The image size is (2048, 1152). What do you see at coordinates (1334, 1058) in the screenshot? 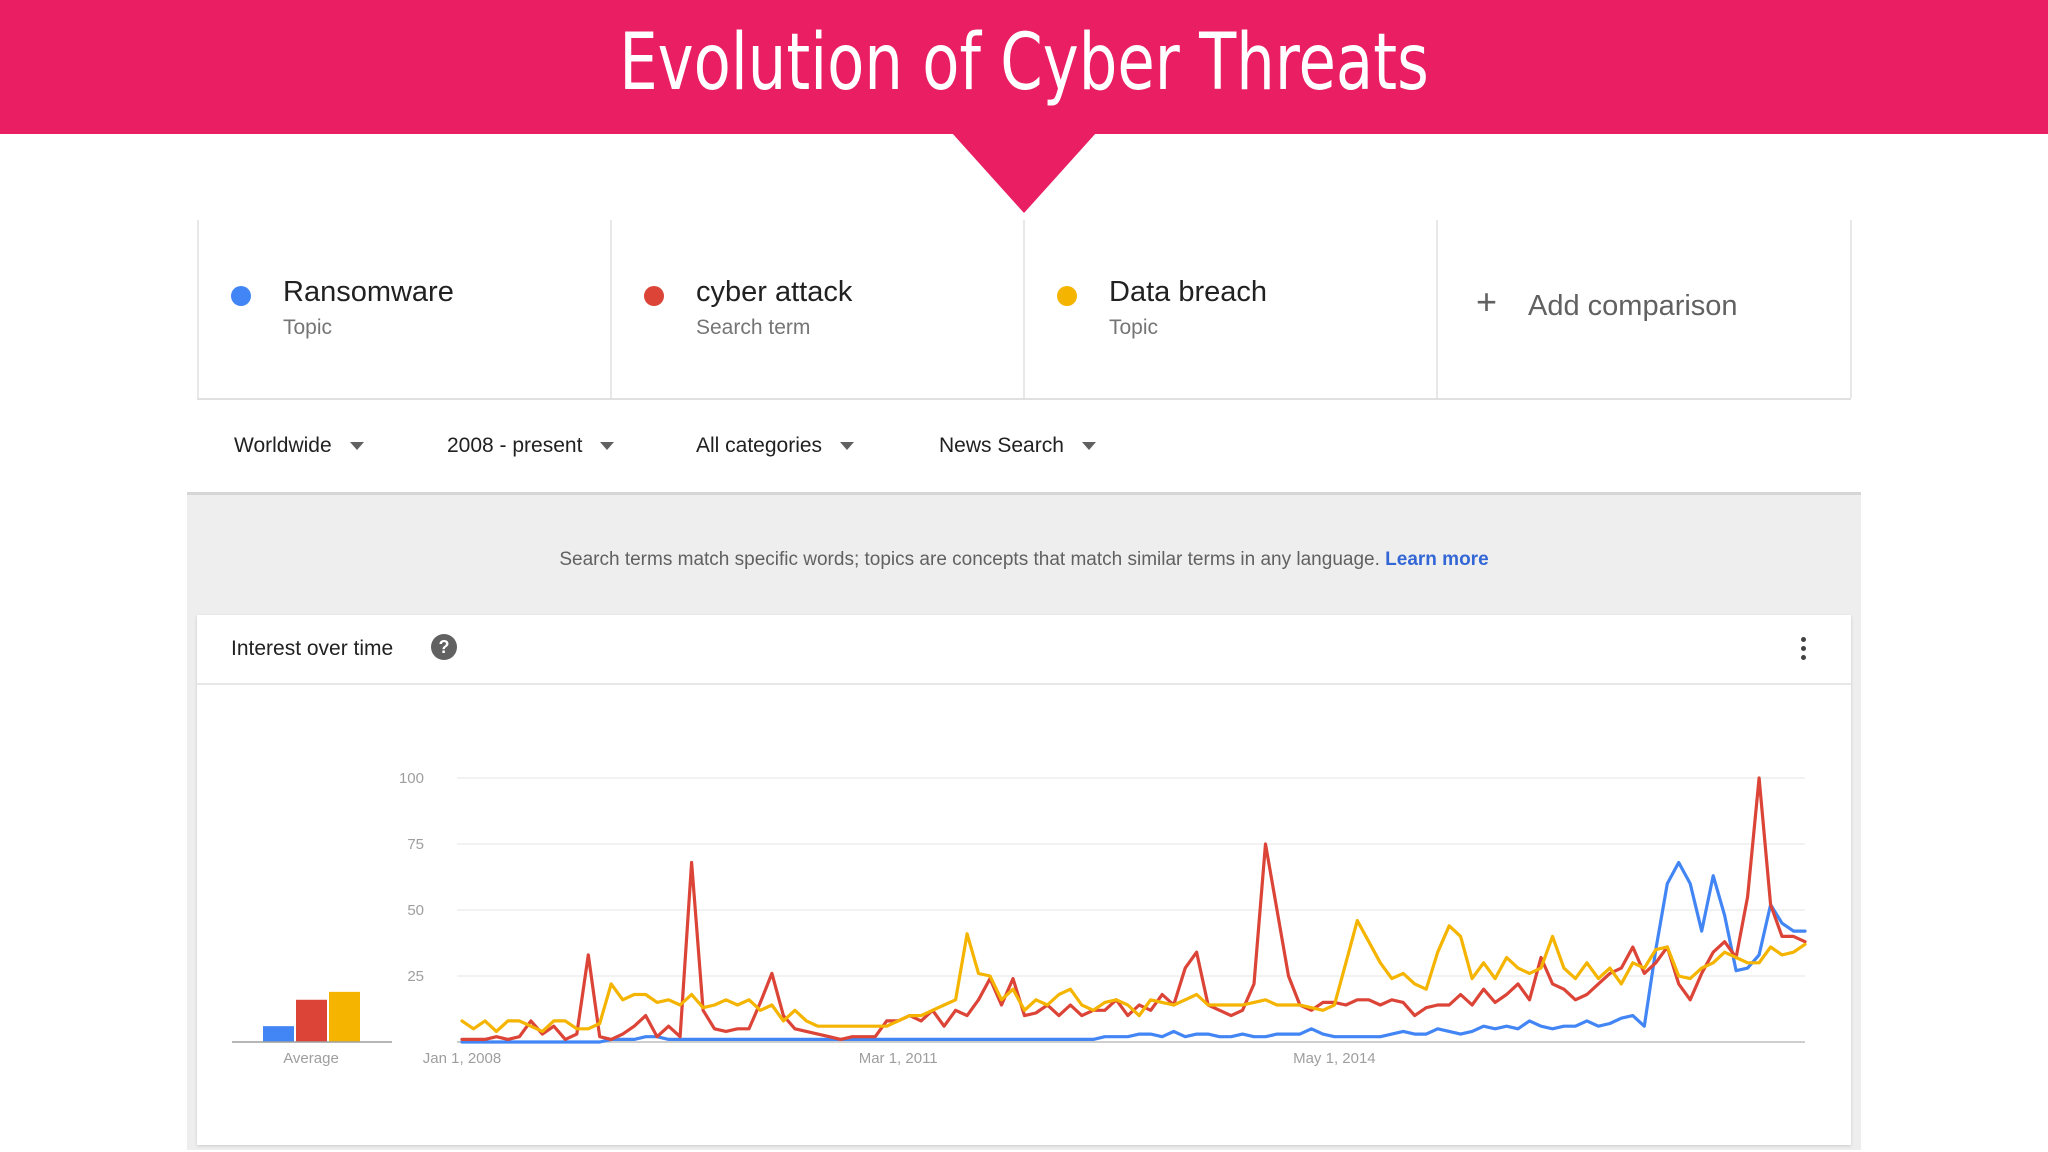
I see `x-tick-label: May 1, 2014` at bounding box center [1334, 1058].